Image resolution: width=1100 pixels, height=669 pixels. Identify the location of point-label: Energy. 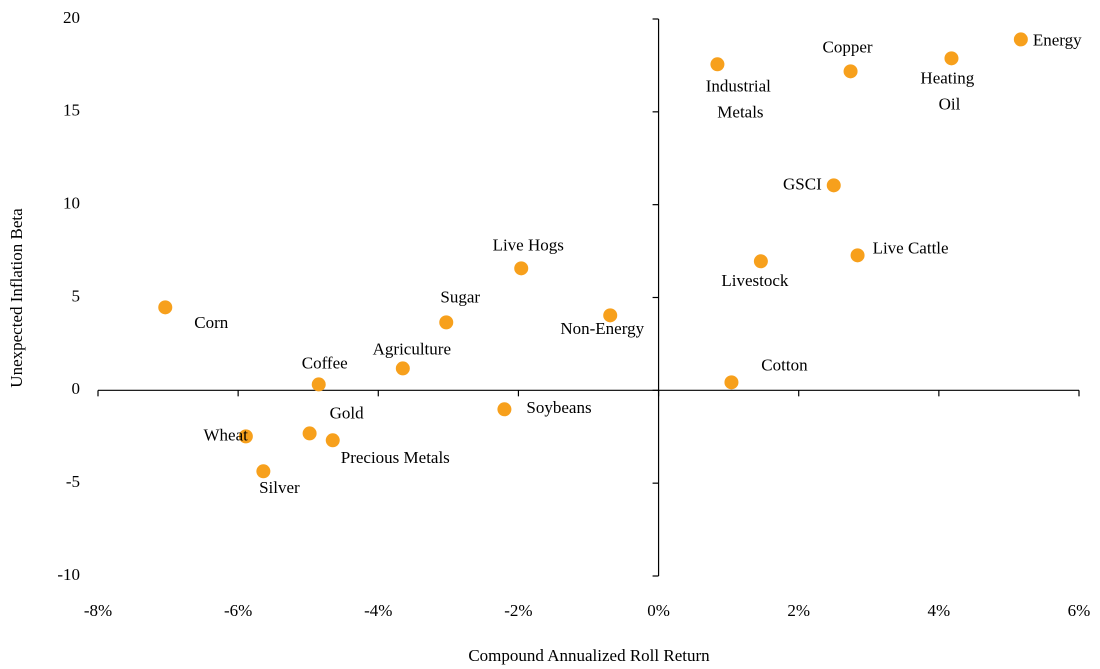
(1057, 39).